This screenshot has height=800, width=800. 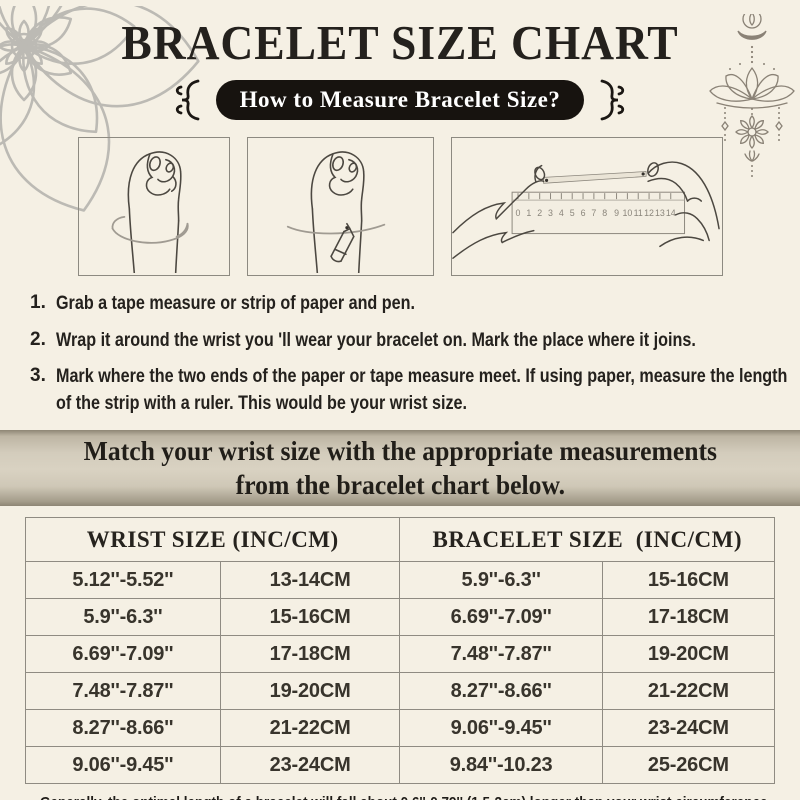 I want to click on step-number: 1., so click(x=38, y=302).